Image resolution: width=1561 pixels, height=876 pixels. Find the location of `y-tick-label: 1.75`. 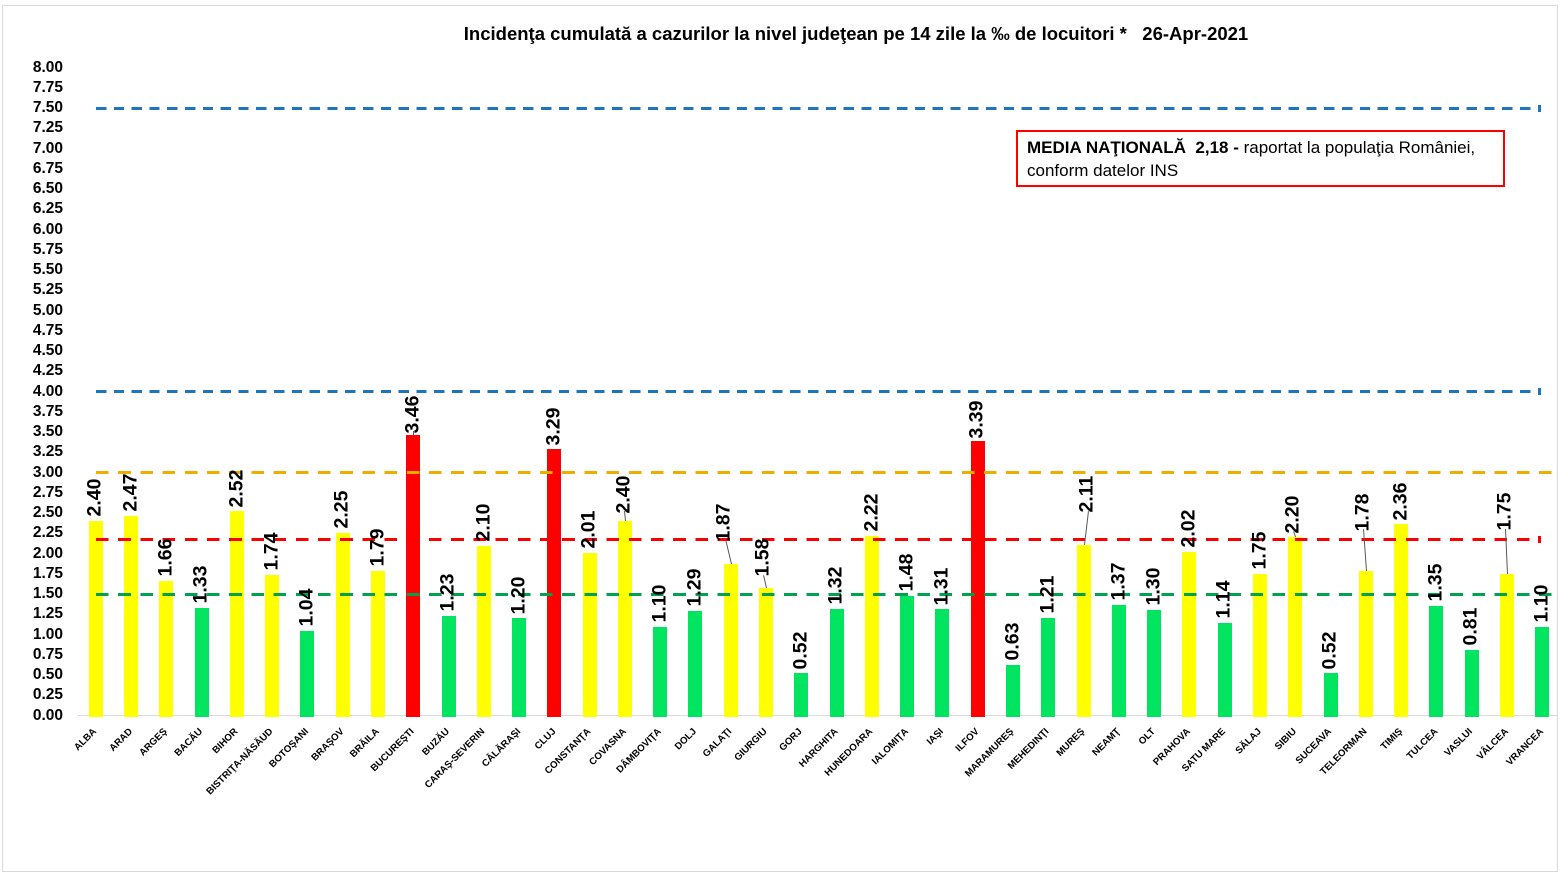

y-tick-label: 1.75 is located at coordinates (47, 573).